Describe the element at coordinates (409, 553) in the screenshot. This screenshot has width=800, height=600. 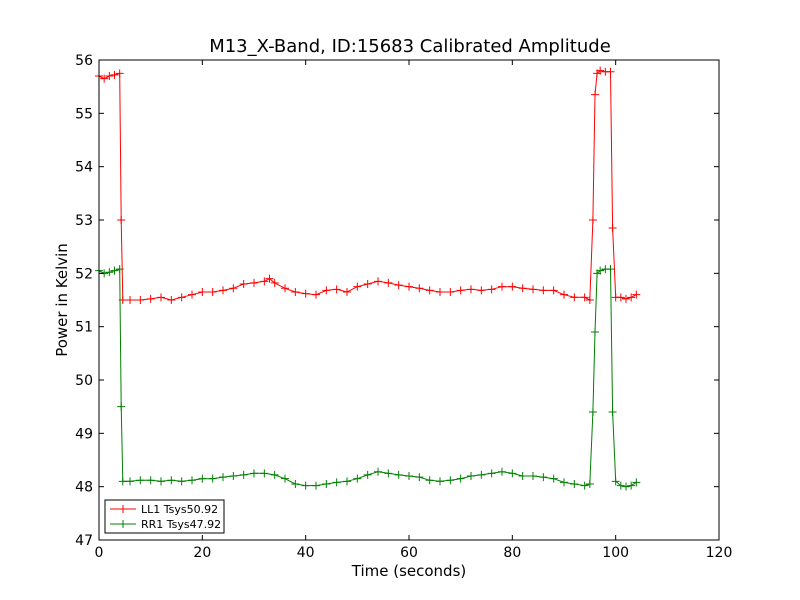
I see `x-tick-label: 60` at that location.